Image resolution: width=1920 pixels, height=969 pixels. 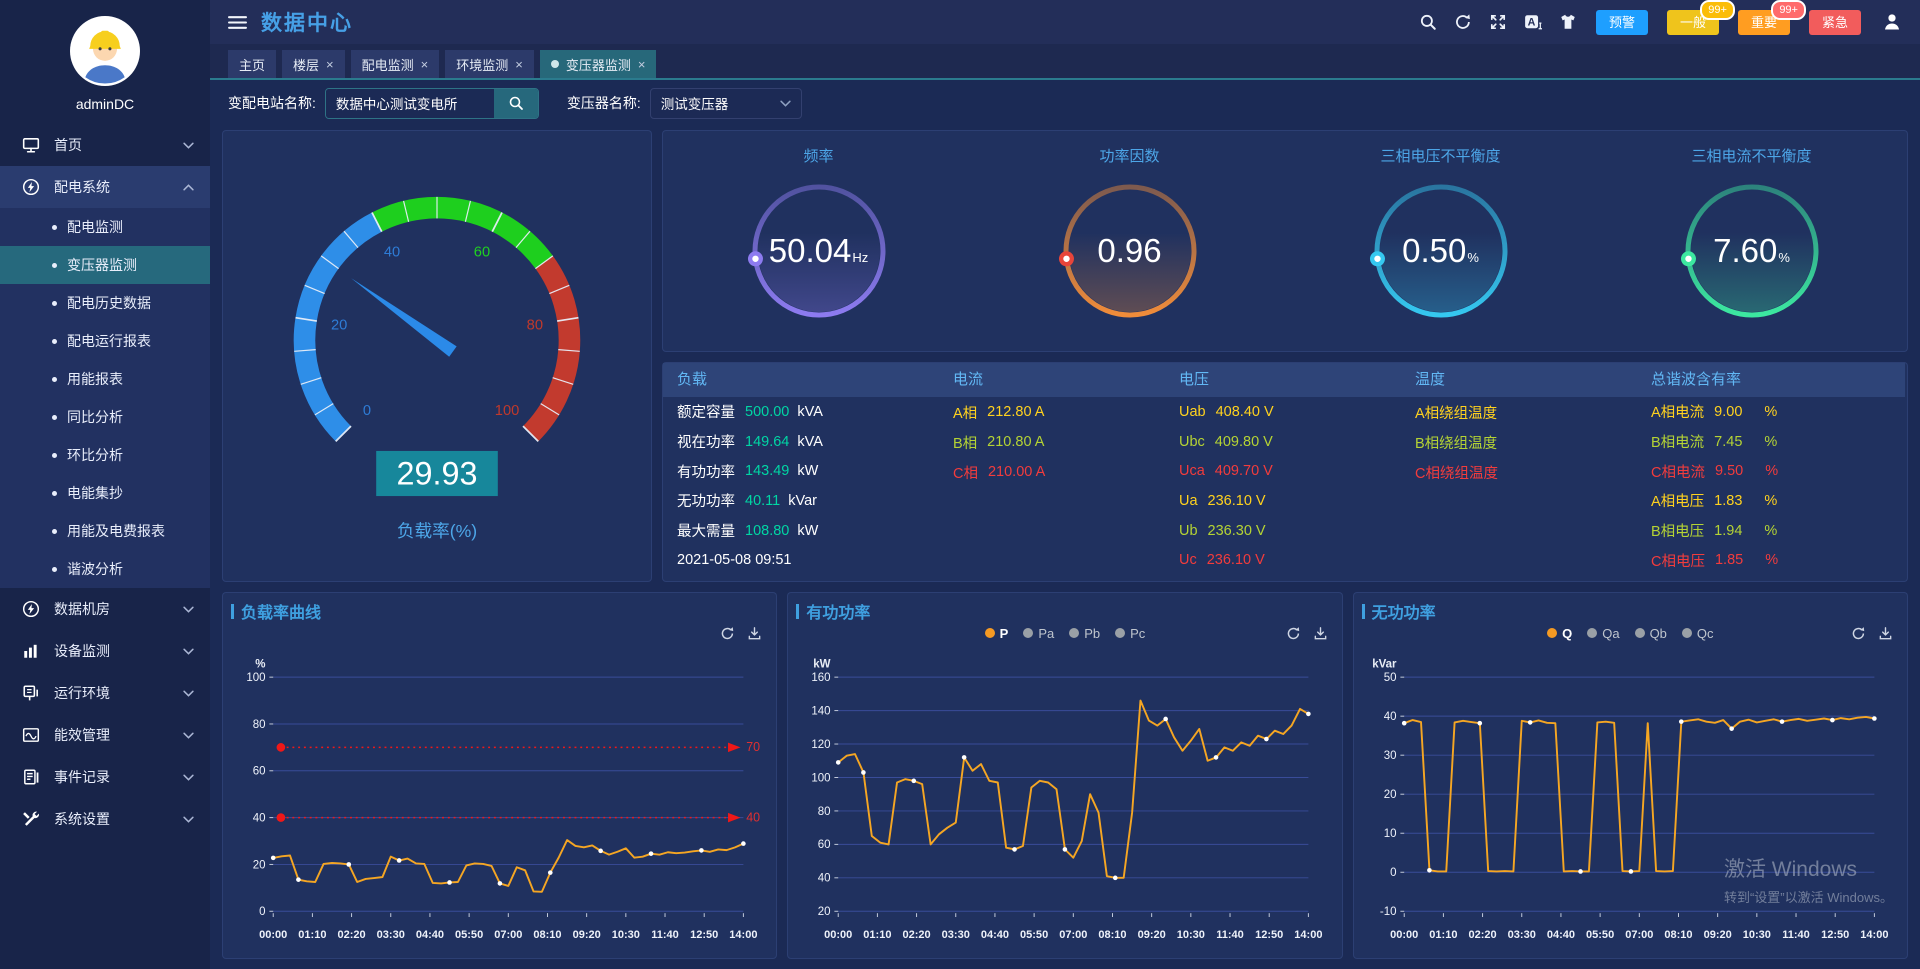 What do you see at coordinates (1092, 633) in the screenshot?
I see `legend-label: Pb` at bounding box center [1092, 633].